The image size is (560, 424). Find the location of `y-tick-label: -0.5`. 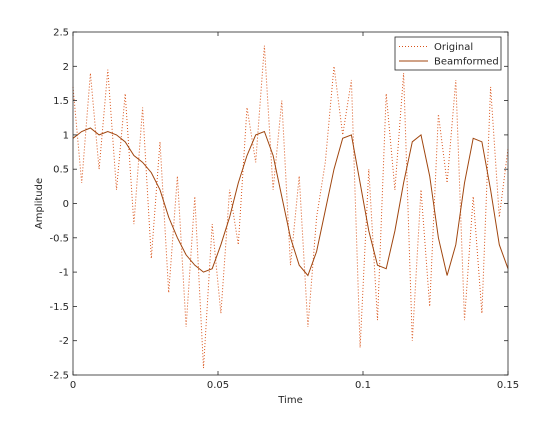

y-tick-label: -0.5 is located at coordinates (59, 238).